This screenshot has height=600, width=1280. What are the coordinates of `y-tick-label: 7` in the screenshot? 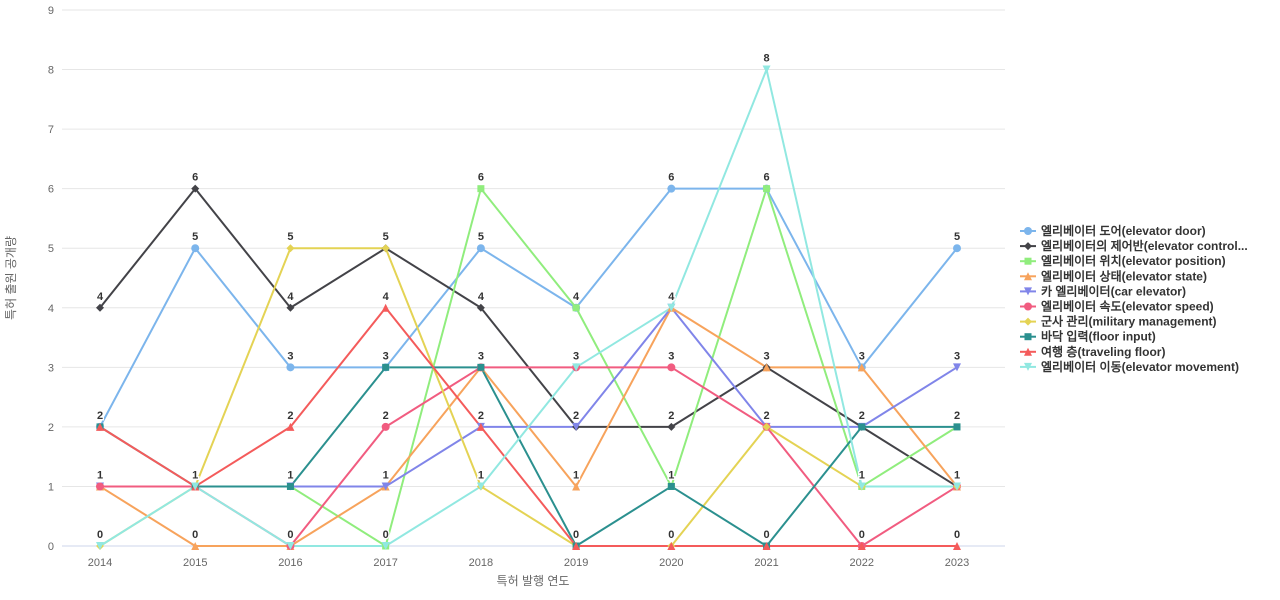 It's located at (51, 130).